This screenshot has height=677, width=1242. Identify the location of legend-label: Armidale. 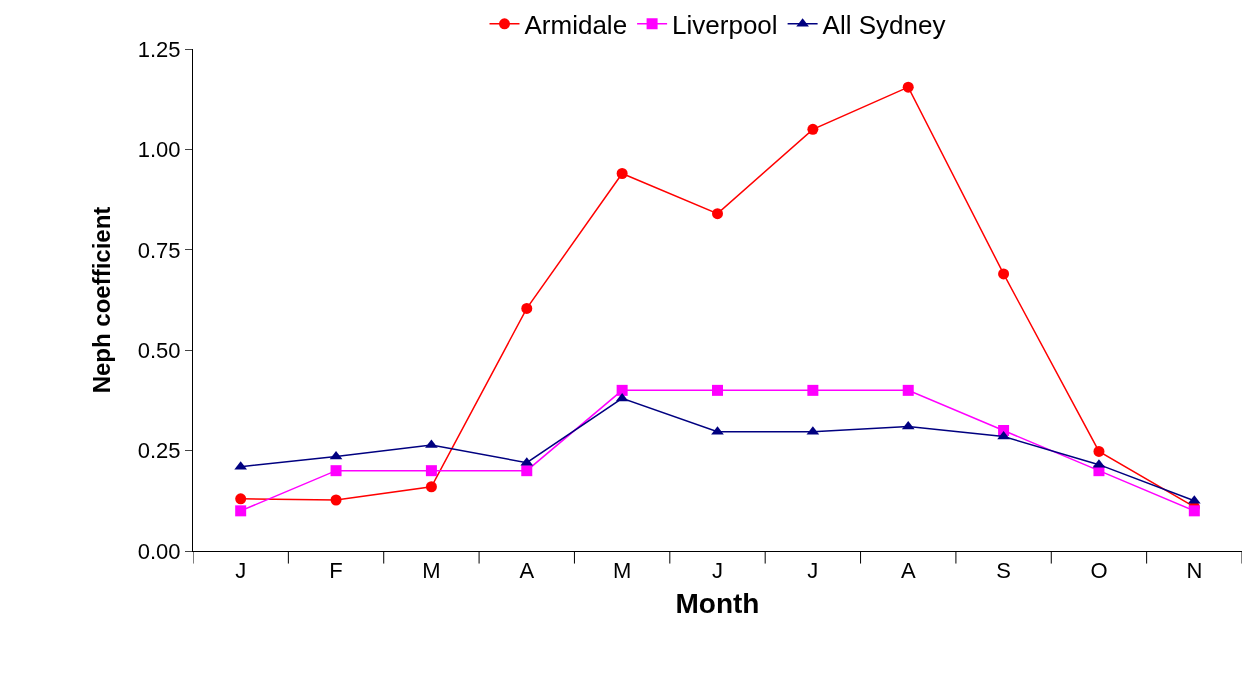
(576, 24).